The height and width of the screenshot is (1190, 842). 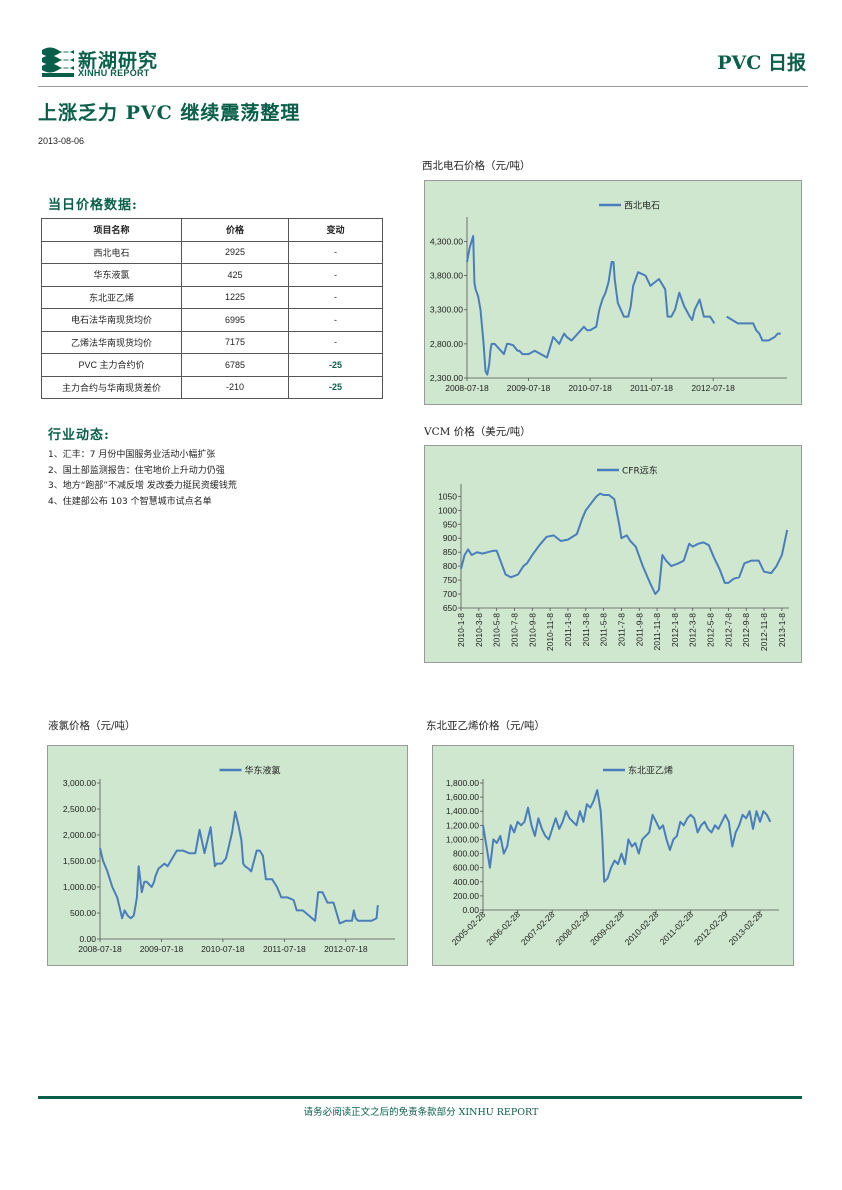 I want to click on x-tick-label: 2010-1-8, so click(x=461, y=630).